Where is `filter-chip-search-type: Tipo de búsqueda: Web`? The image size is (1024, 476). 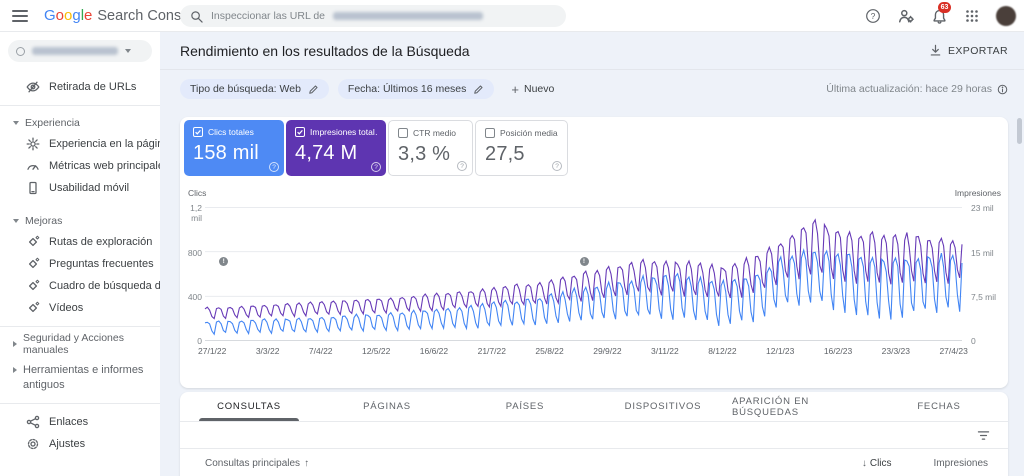 filter-chip-search-type: Tipo de búsqueda: Web is located at coordinates (254, 89).